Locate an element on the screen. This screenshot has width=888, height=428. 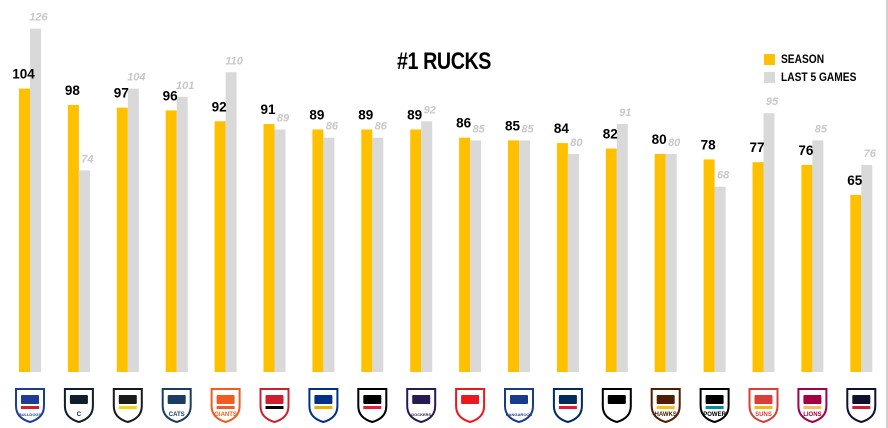
label-last5: 89 is located at coordinates (283, 118).